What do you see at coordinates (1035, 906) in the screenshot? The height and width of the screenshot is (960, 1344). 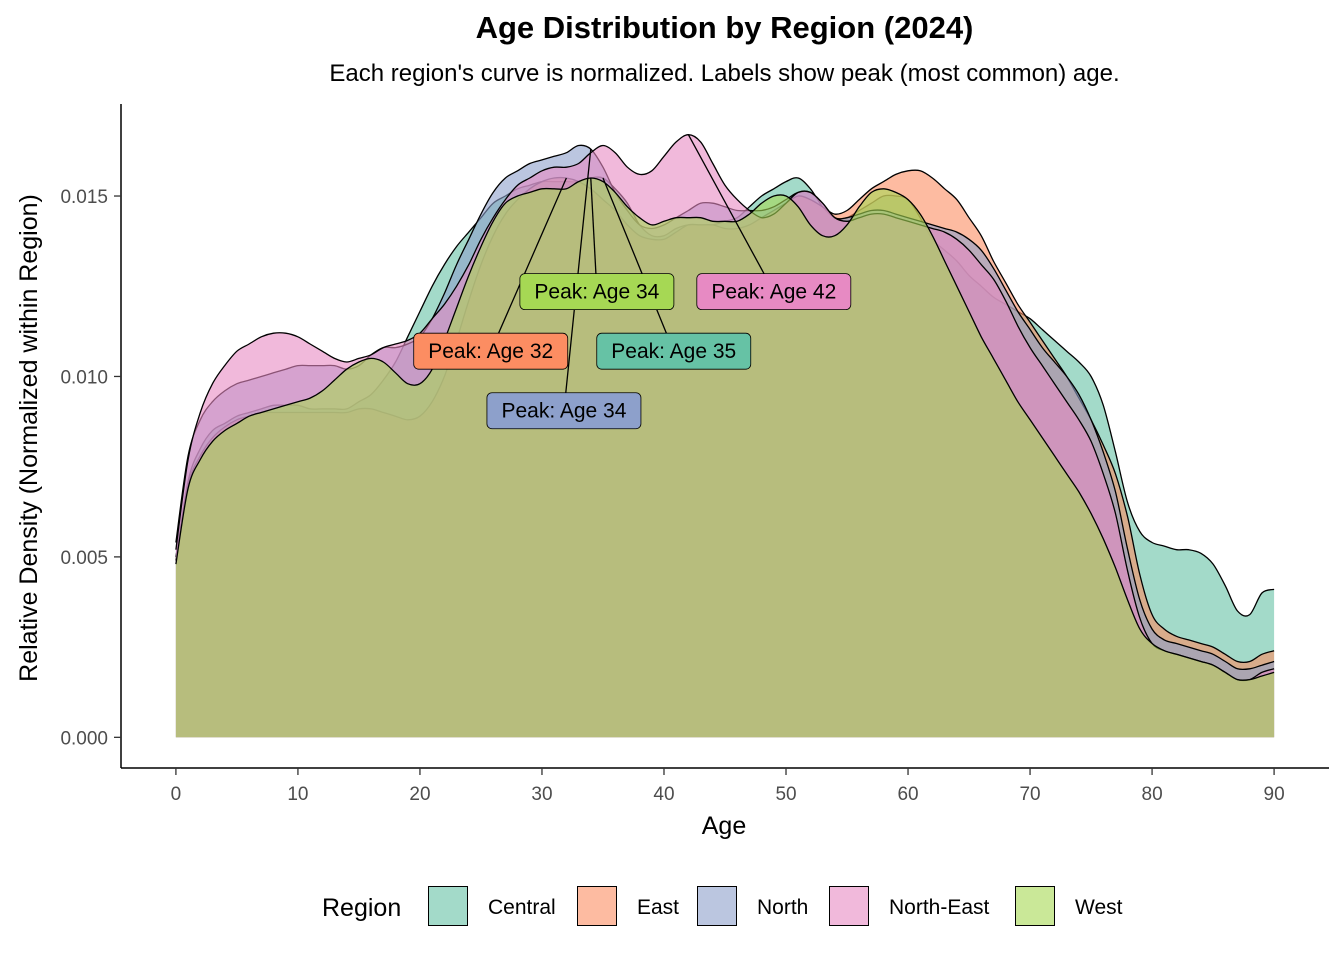 I see `legend-key-west` at bounding box center [1035, 906].